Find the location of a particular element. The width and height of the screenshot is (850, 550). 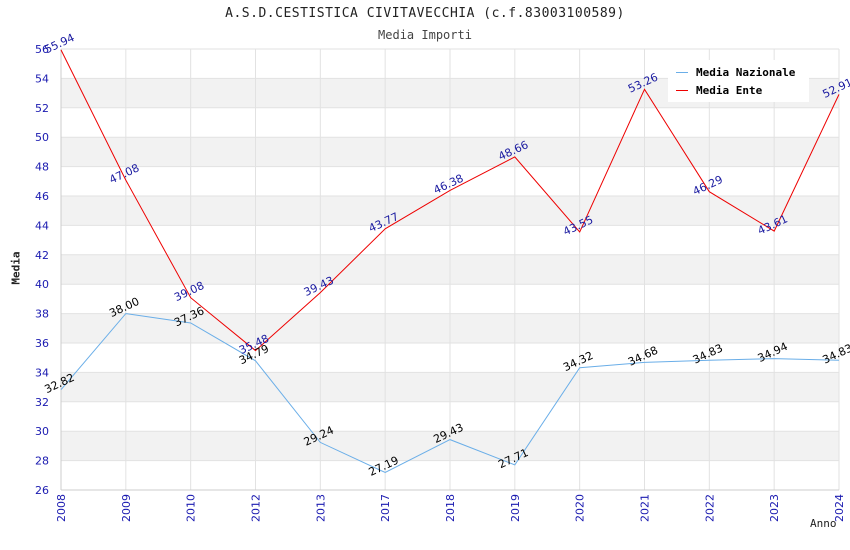

x-tick-label: 2008 is located at coordinates (61, 508).